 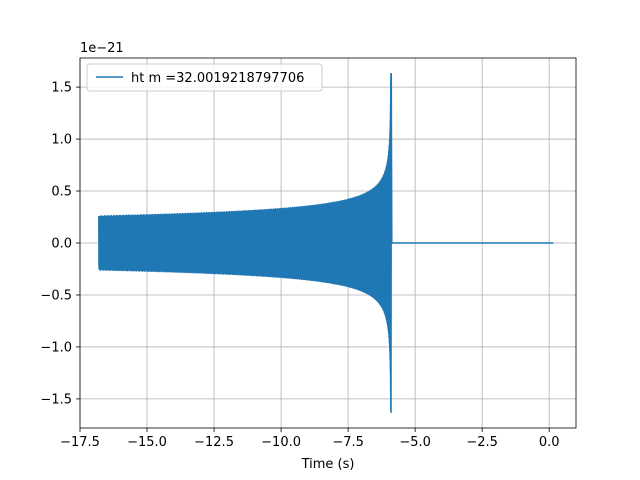 I want to click on y-axis: −1.5 −1.0 −0.5 0.0 0.5 1.0 1.5, so click(x=60, y=244).